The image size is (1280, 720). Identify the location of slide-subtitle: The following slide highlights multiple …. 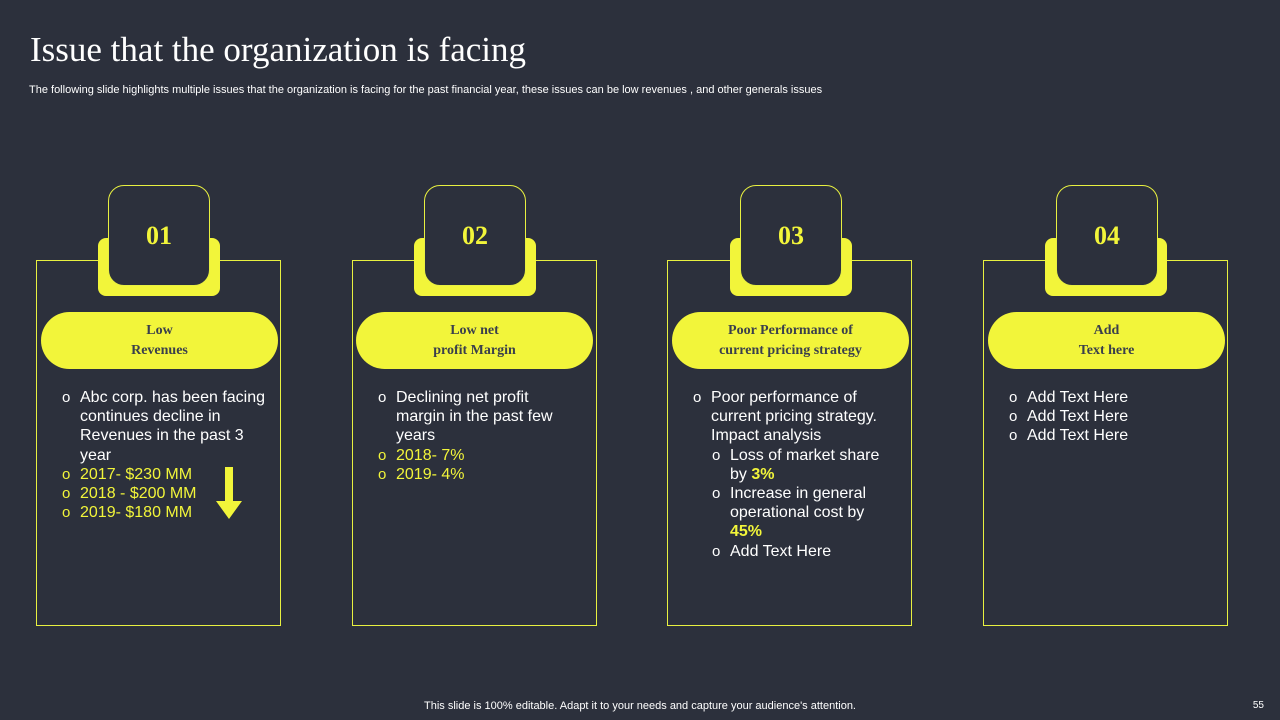
(426, 90).